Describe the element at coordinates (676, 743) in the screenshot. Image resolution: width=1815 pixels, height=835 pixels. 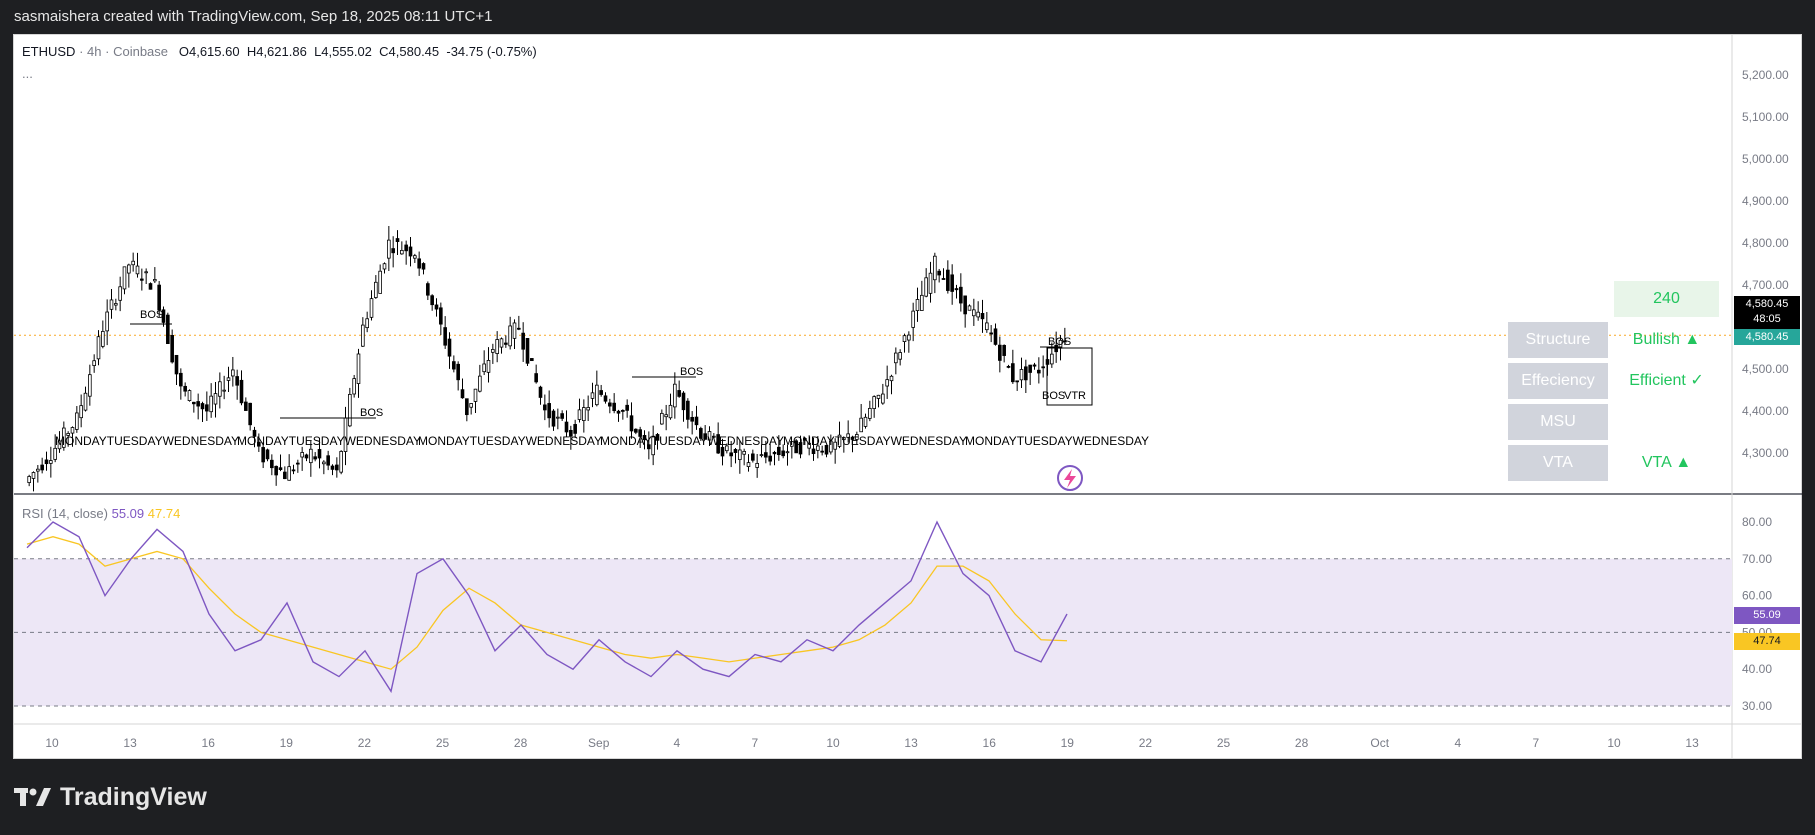
I see `x-axis-label: 4` at that location.